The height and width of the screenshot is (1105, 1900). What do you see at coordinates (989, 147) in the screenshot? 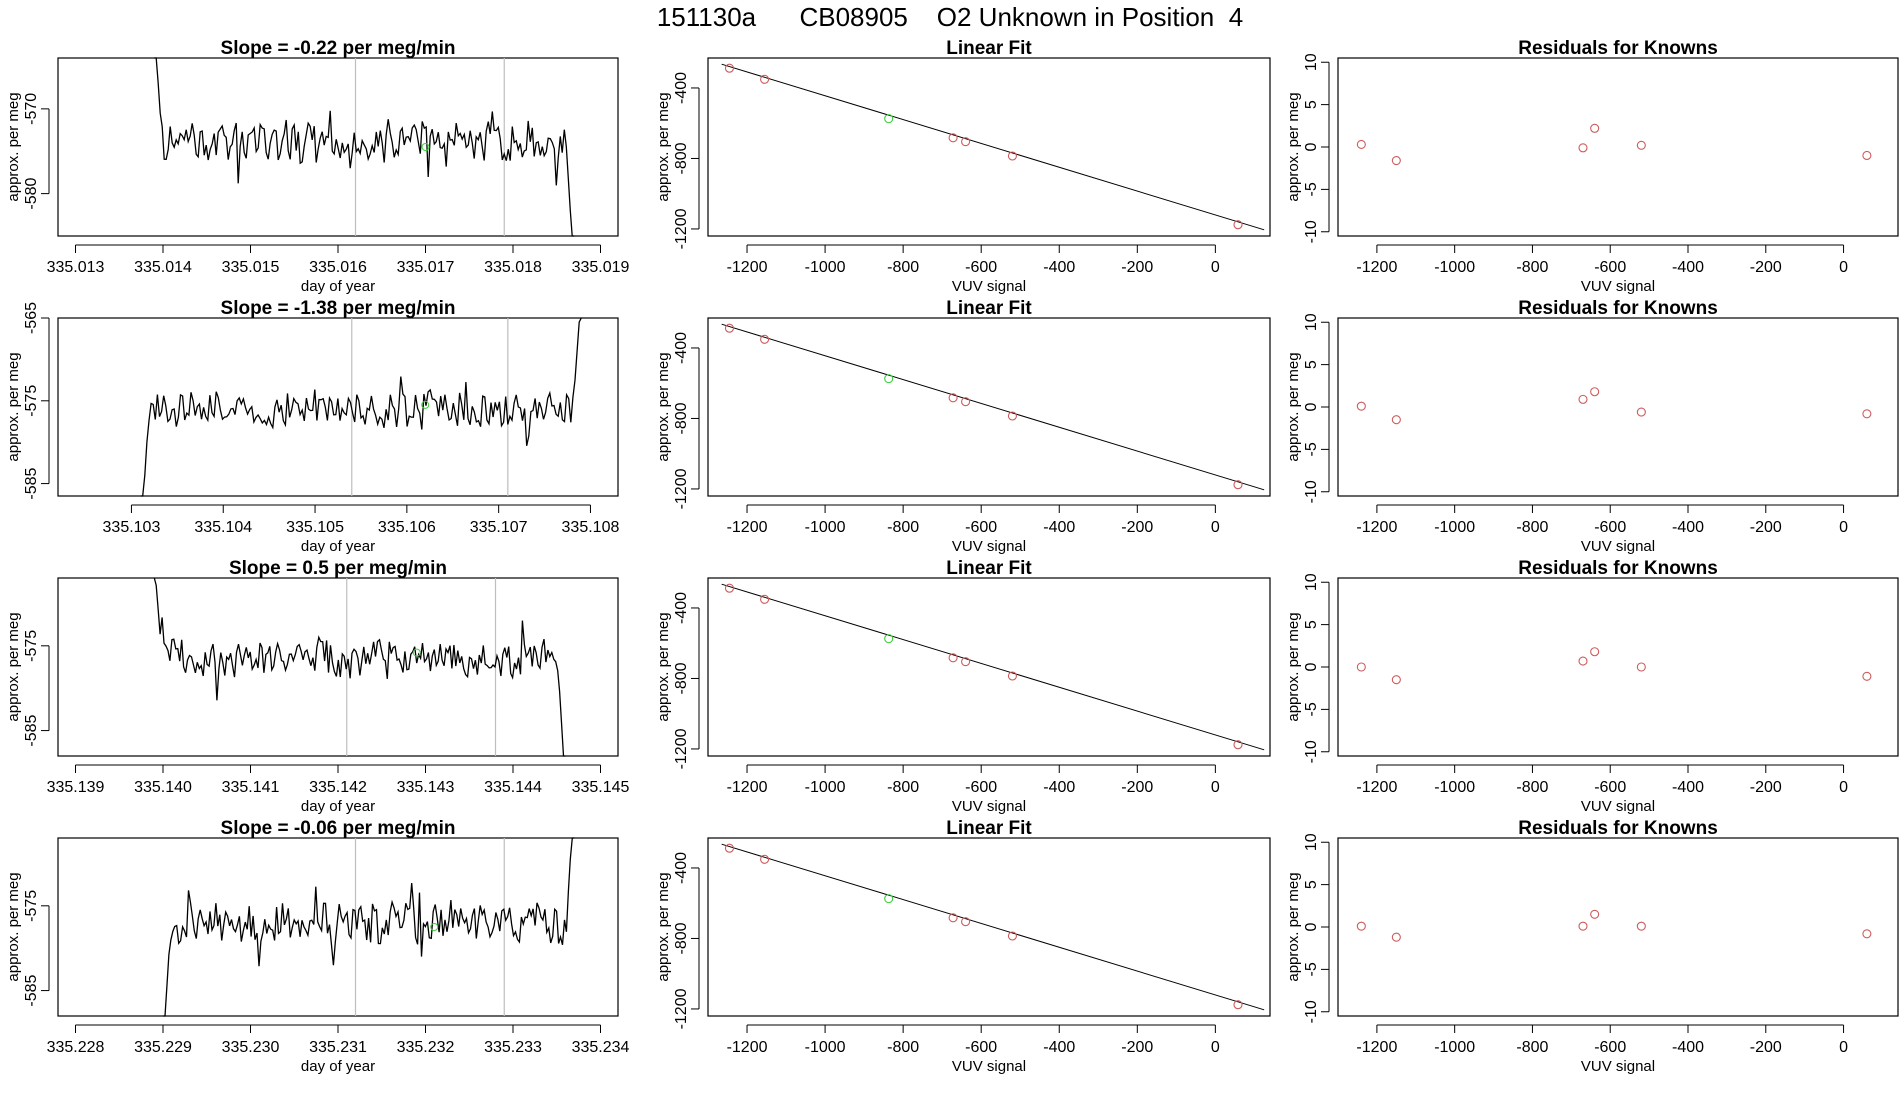
I see `plot-frame-r1c2` at bounding box center [989, 147].